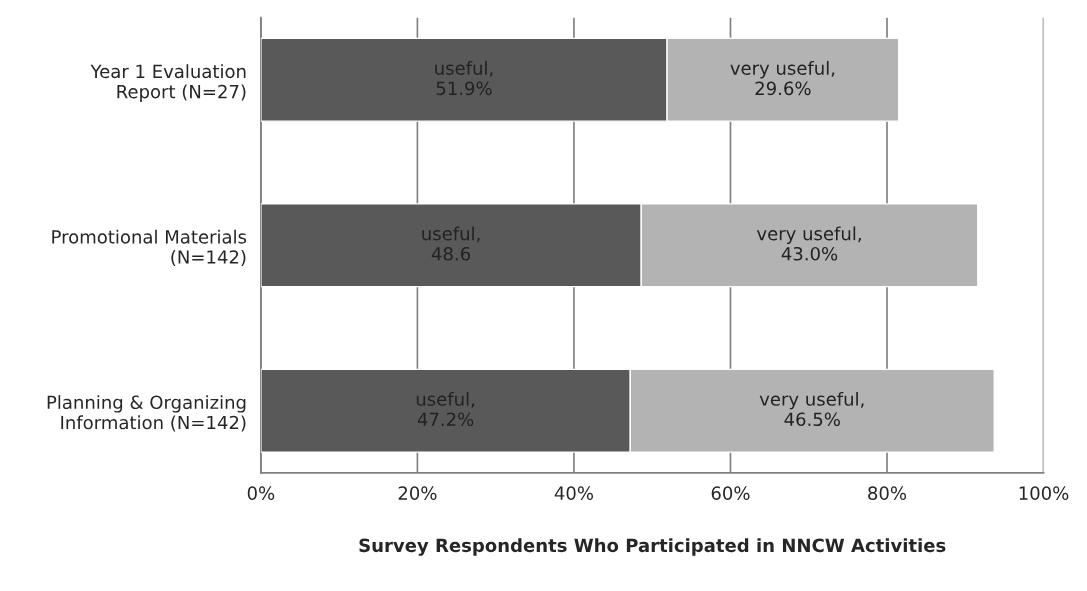  Describe the element at coordinates (1044, 493) in the screenshot. I see `x-tick-label: 100%` at that location.